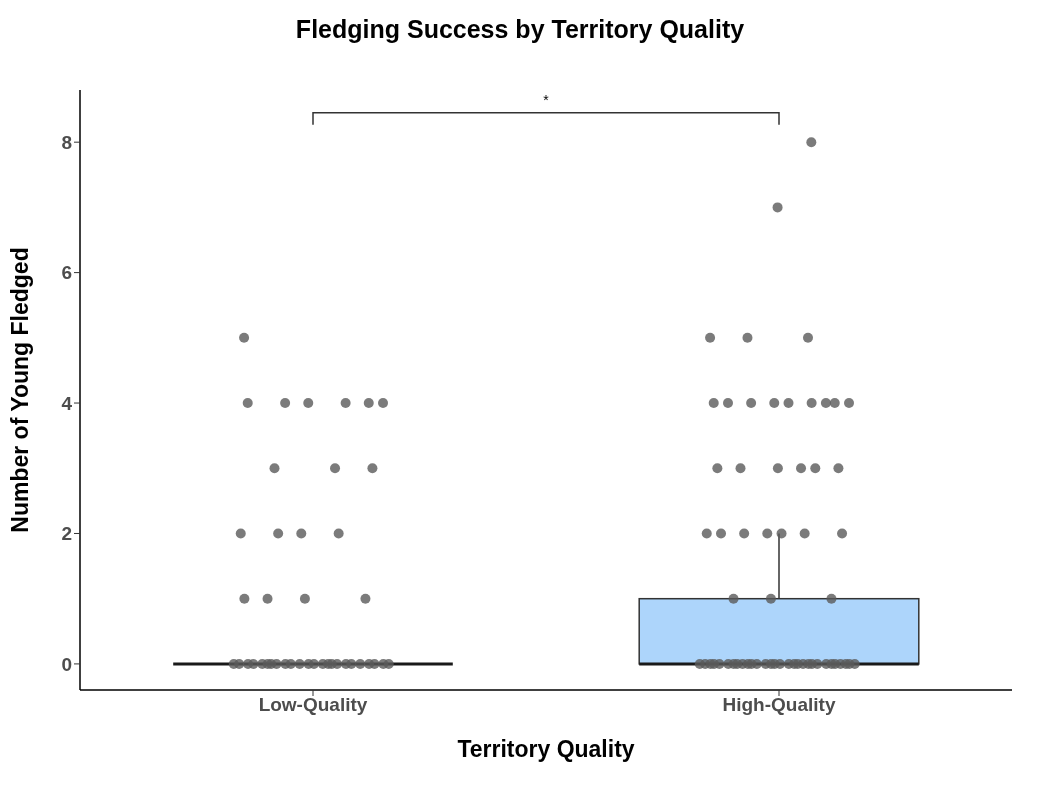 The image size is (1040, 785). What do you see at coordinates (546, 749) in the screenshot?
I see `x-axis-title: Territory Quality` at bounding box center [546, 749].